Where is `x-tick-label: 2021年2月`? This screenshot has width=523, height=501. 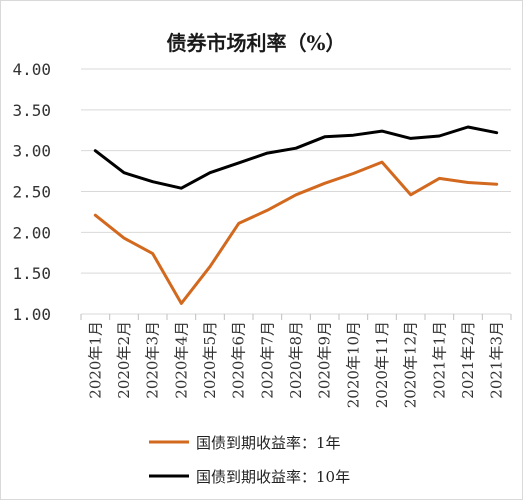
x-tick-label: 2021年2月 is located at coordinates (468, 360).